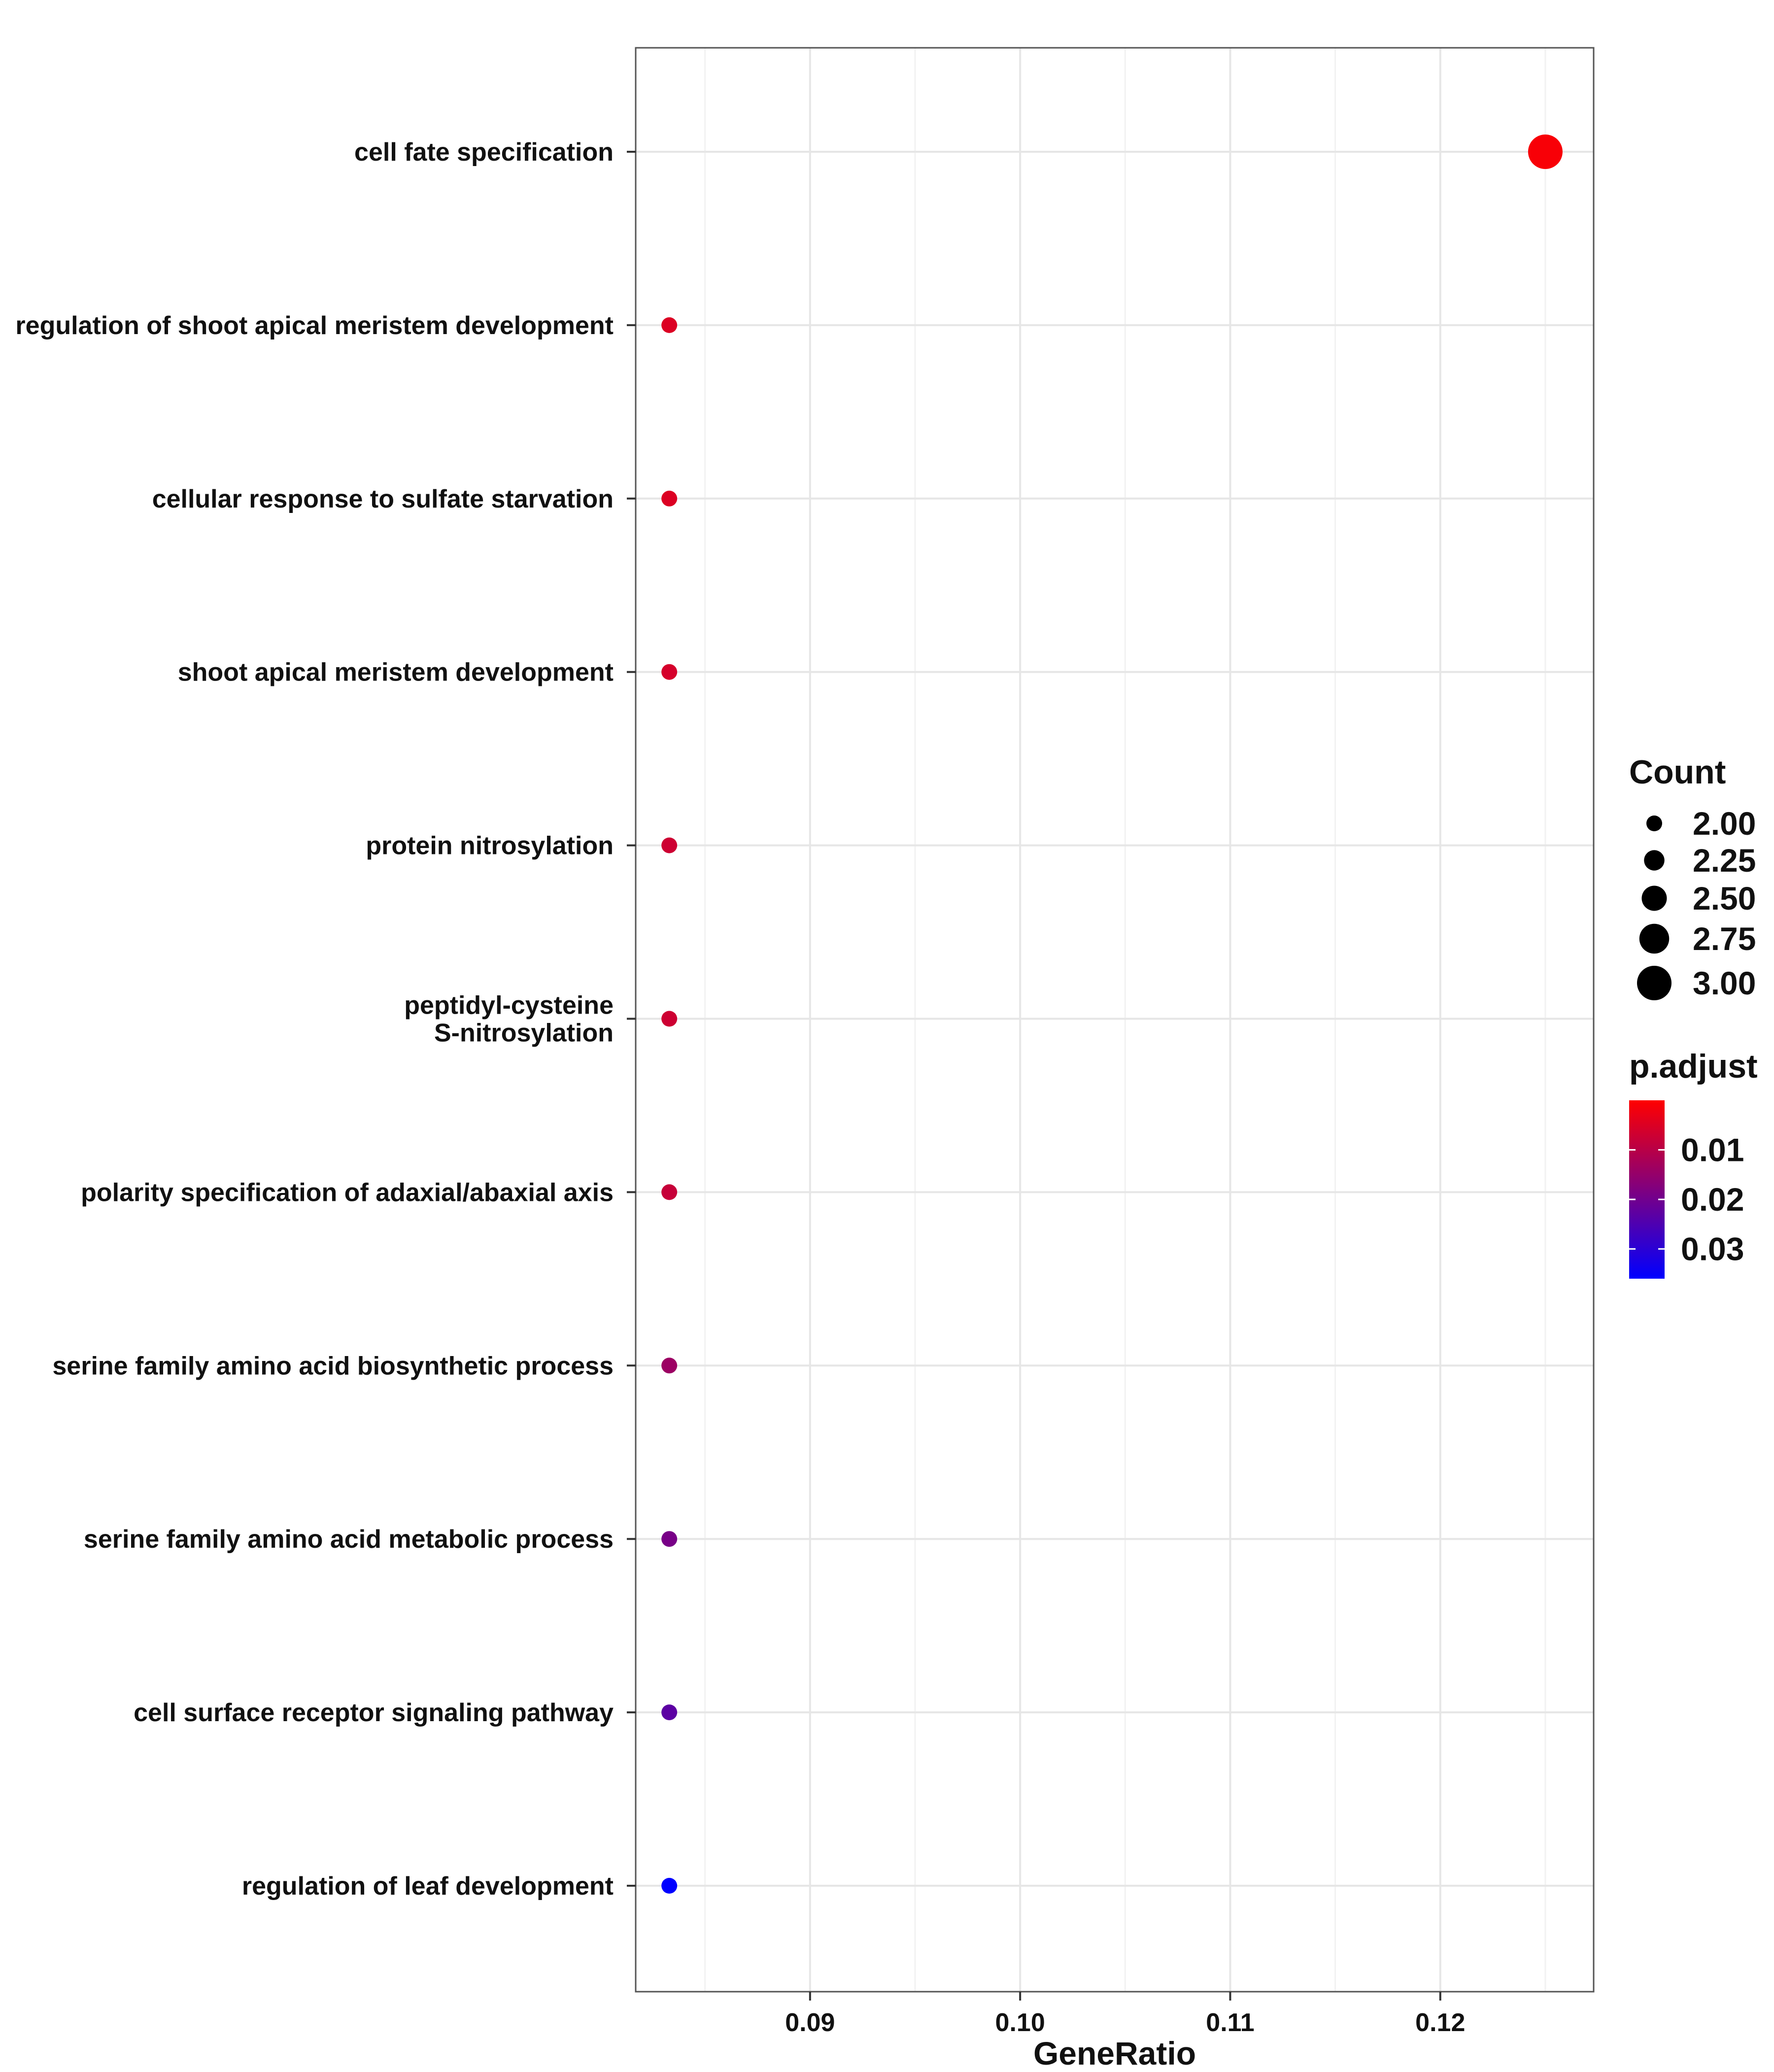 This screenshot has height=2072, width=1774. Describe the element at coordinates (1230, 2022) in the screenshot. I see `x-tick-label: 0.11` at that location.